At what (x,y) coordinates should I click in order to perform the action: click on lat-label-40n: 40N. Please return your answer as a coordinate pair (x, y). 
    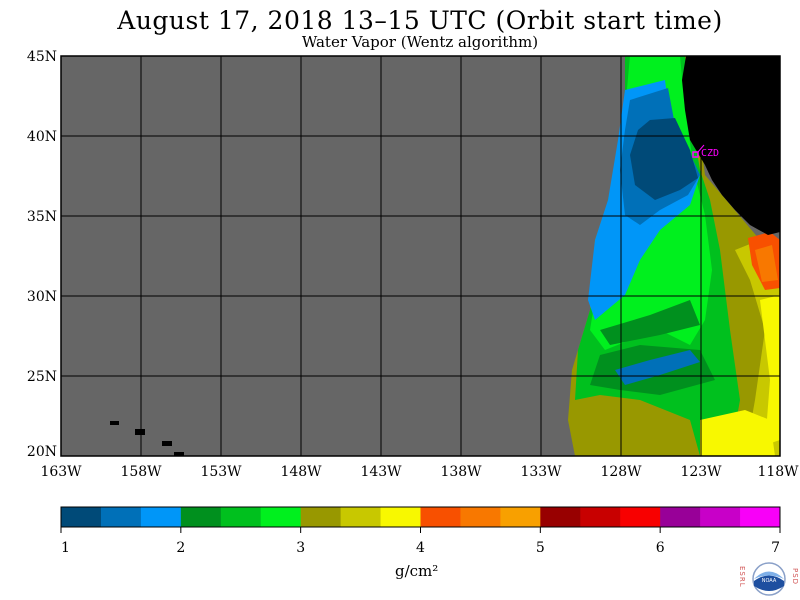
    Looking at the image, I should click on (42, 137).